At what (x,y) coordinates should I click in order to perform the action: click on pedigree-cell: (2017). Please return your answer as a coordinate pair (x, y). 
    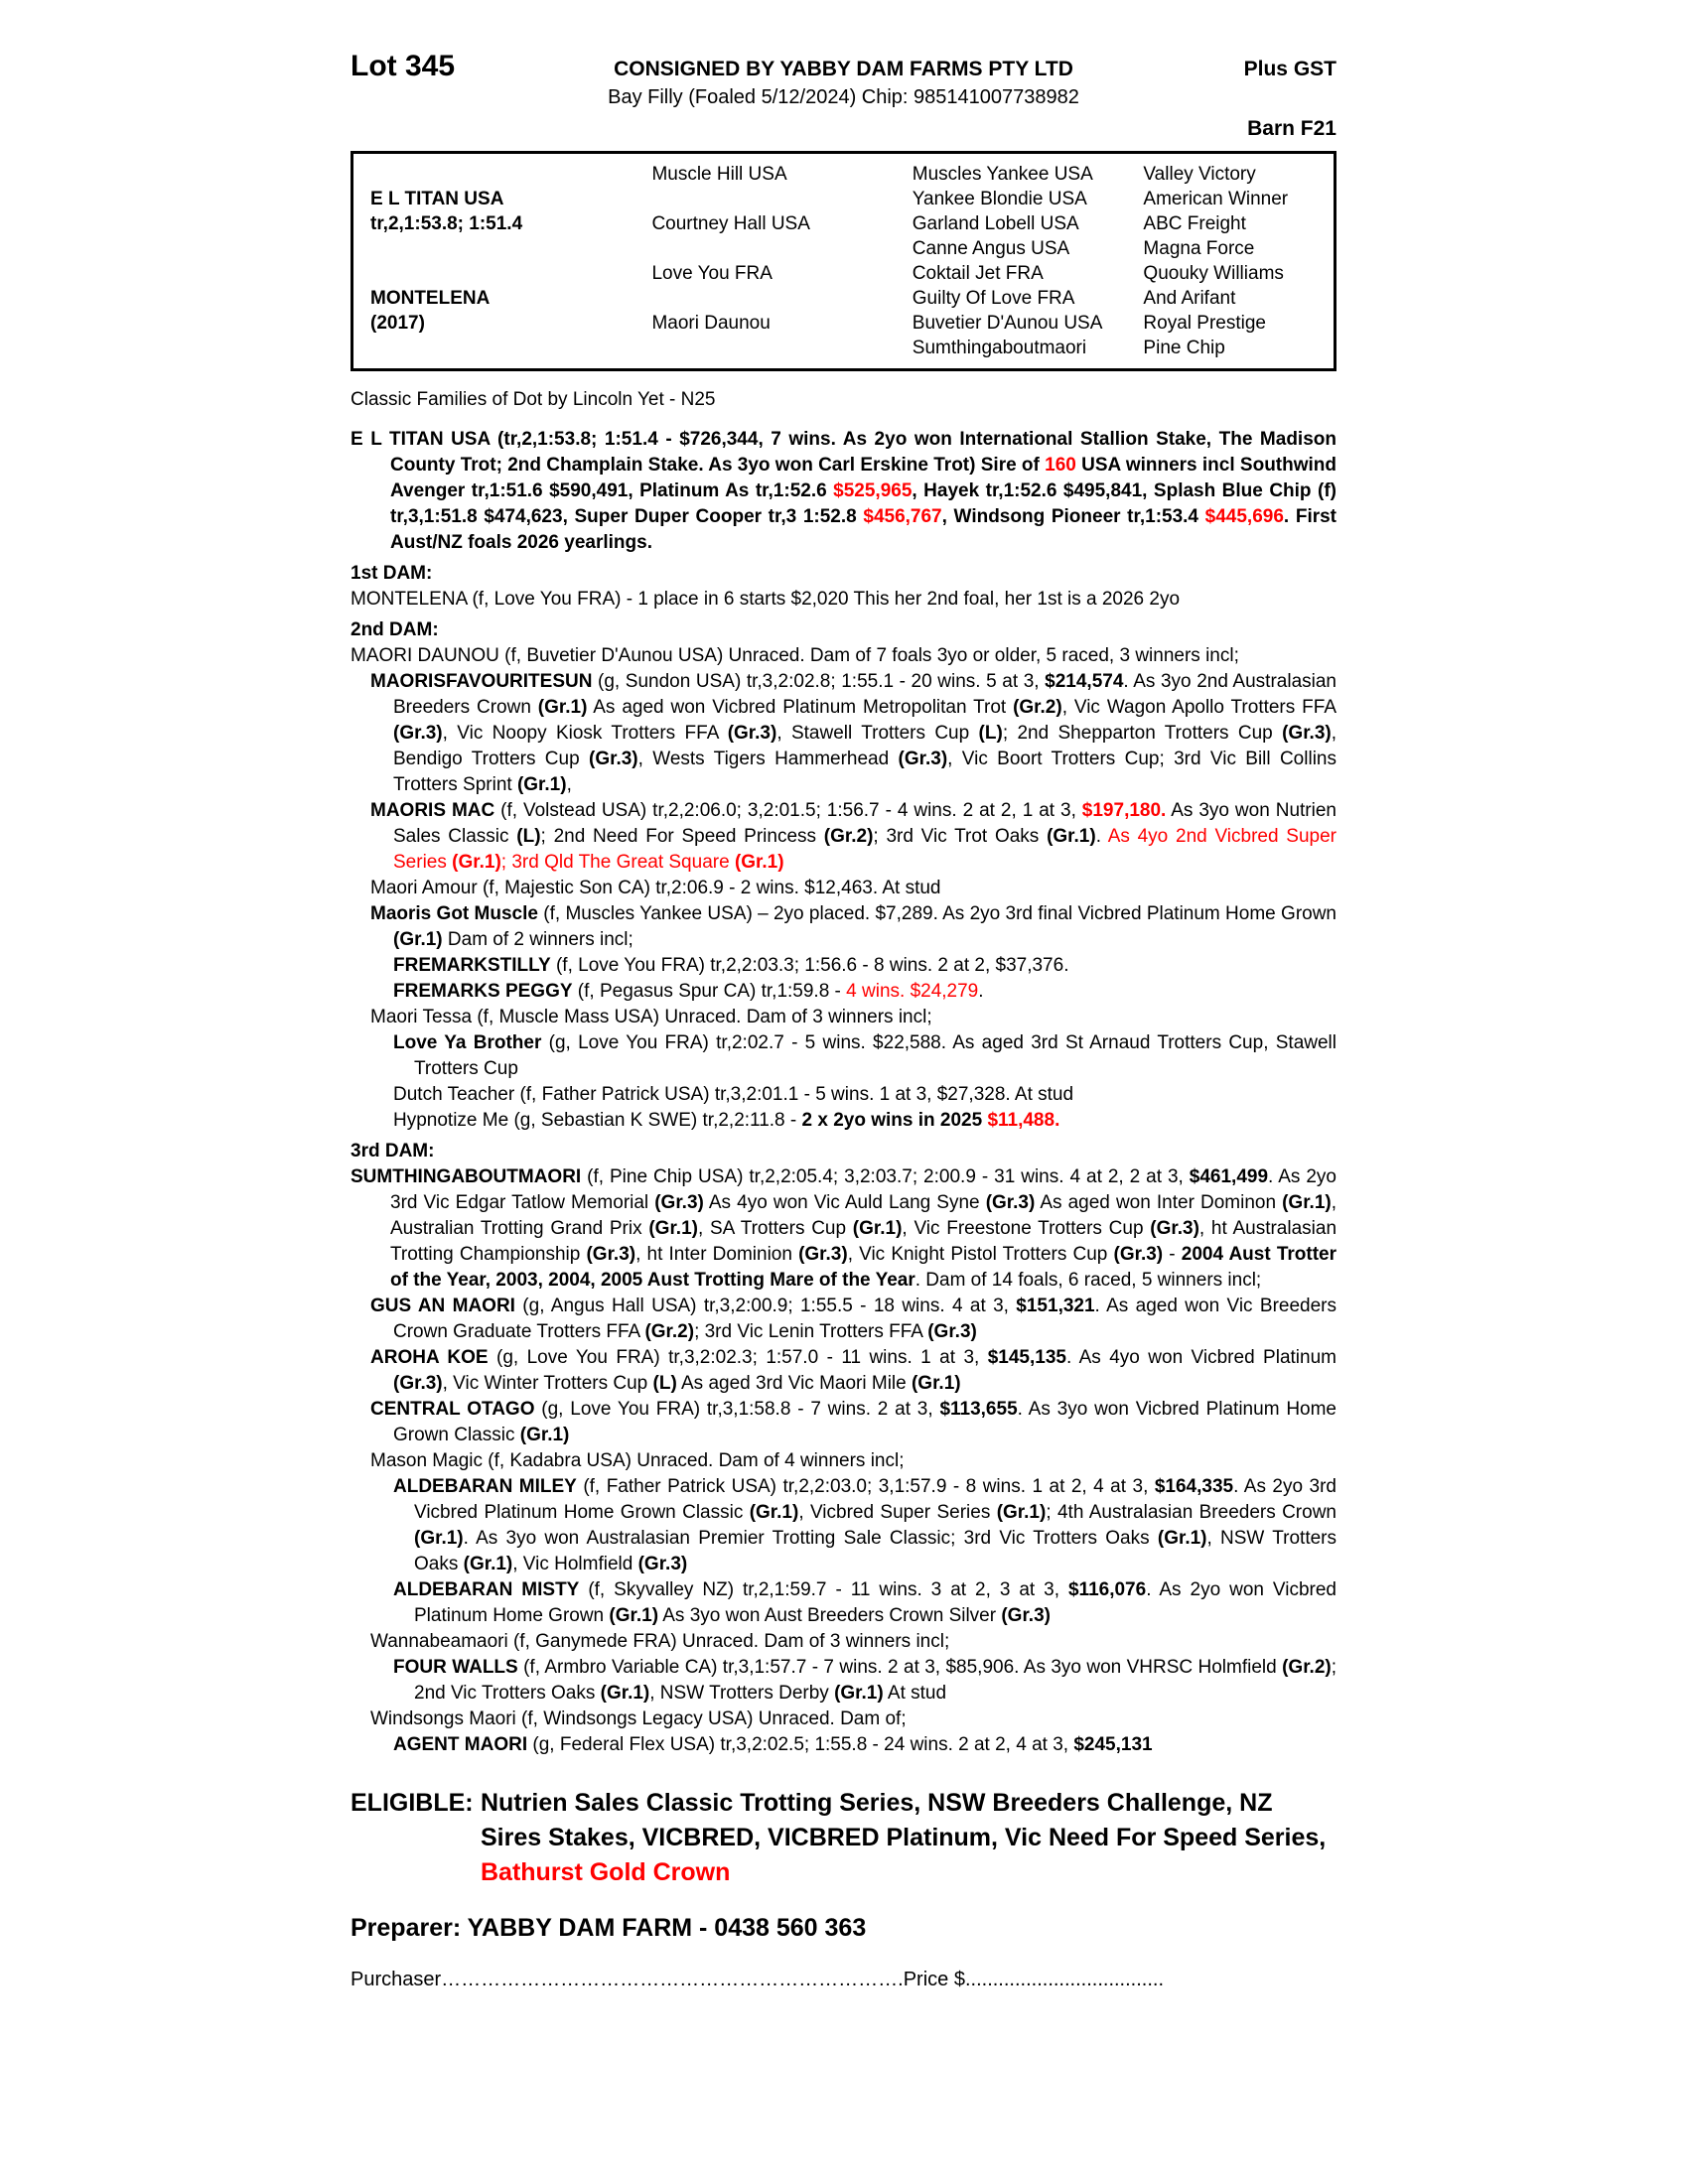
    Looking at the image, I should click on (397, 323).